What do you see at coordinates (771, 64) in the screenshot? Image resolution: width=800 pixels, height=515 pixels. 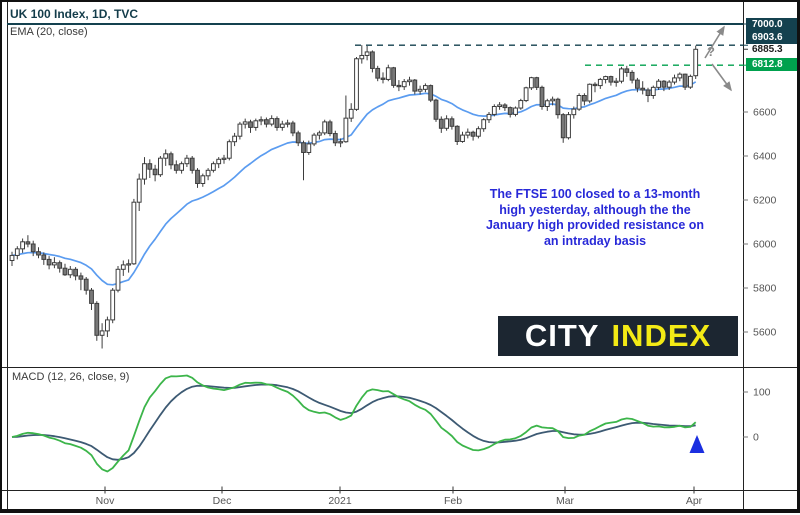 I see `price-badge-ema: 6812.8` at bounding box center [771, 64].